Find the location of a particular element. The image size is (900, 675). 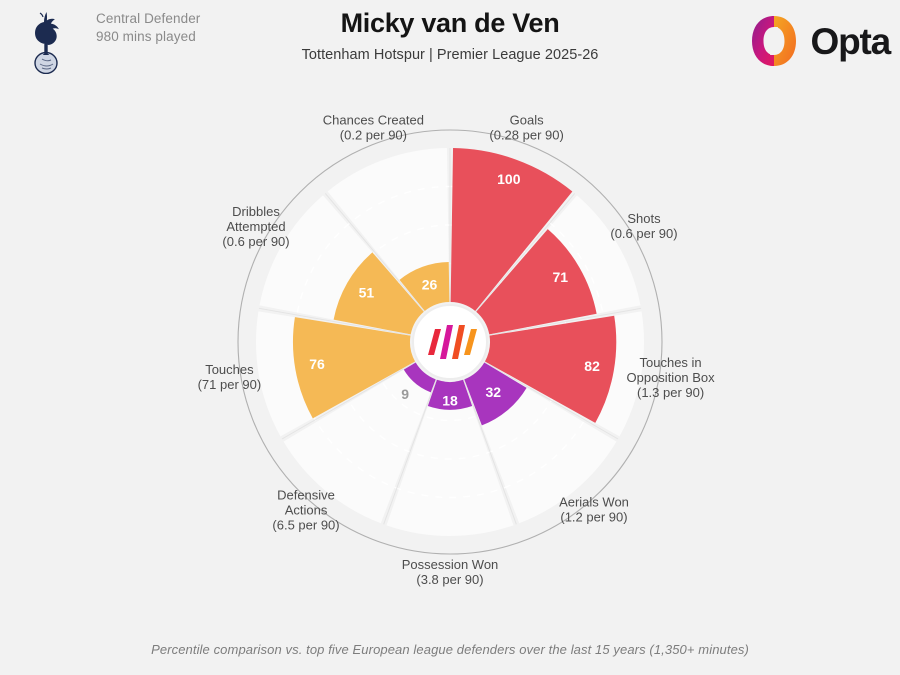

slice-label: Chances Created (0.2 per 90) is located at coordinates (373, 128).